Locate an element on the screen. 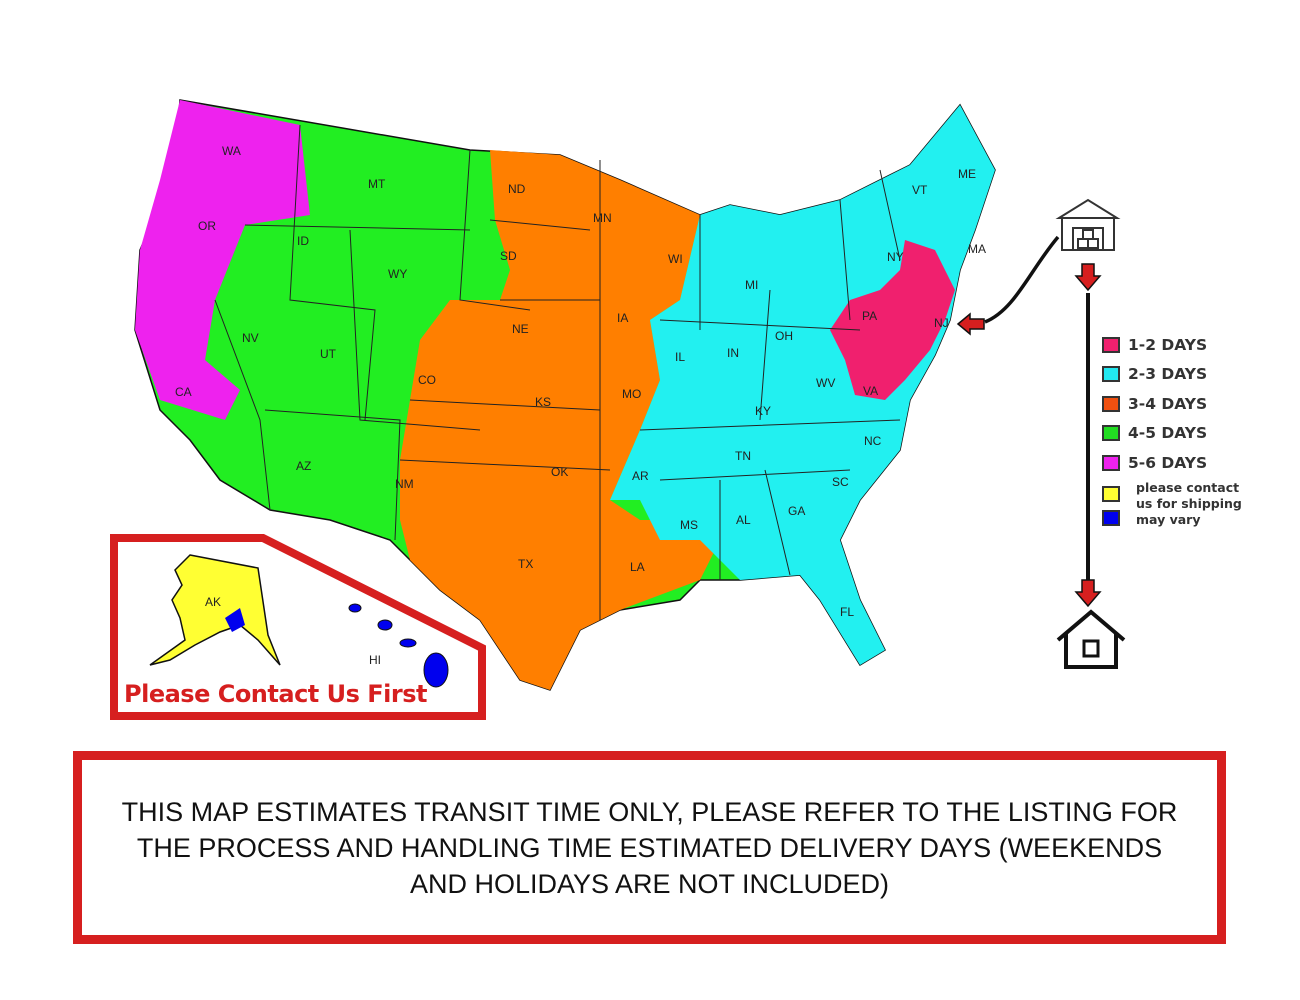 The image size is (1300, 1000). arrow-down-icon is located at coordinates (1088, 277).